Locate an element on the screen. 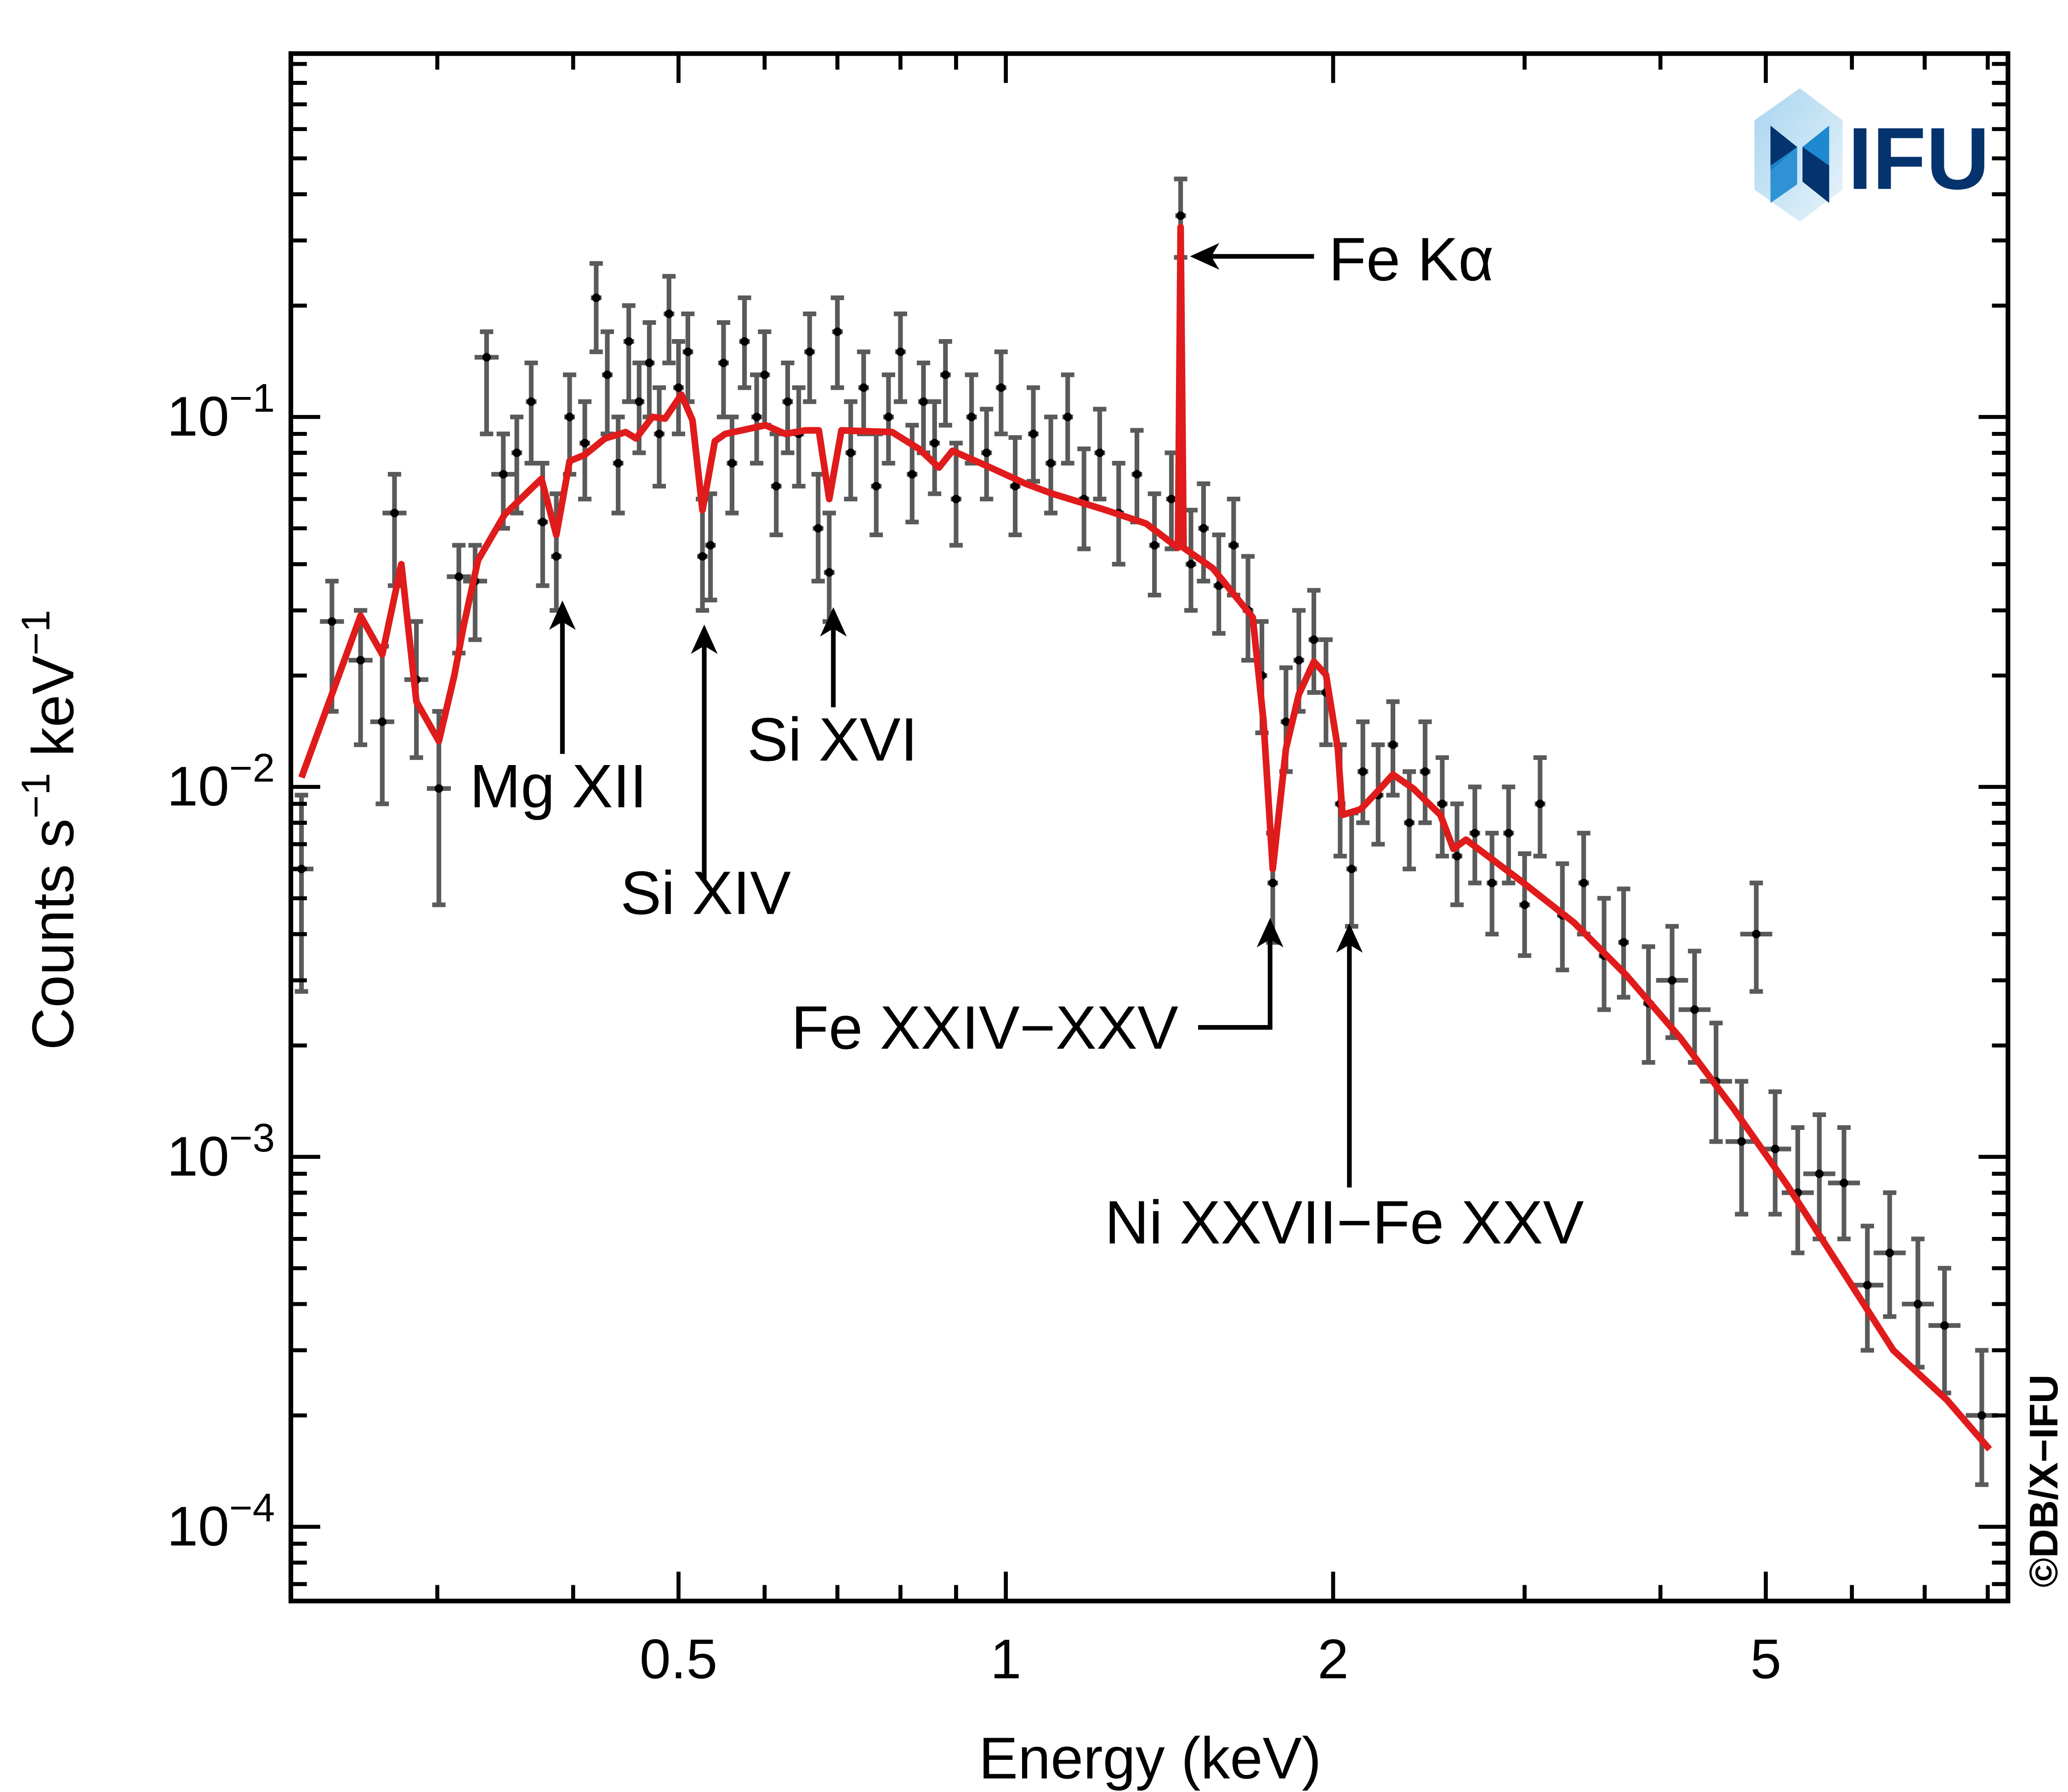 Image resolution: width=2068 pixels, height=1792 pixels. annotation-label: Fe XXIV−XXV is located at coordinates (984, 1027).